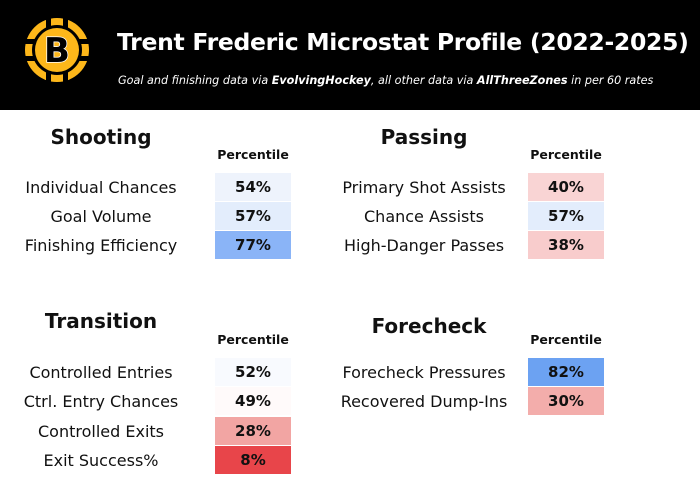 This screenshot has height=489, width=700. Describe the element at coordinates (253, 339) in the screenshot. I see `percentile-header-transition: Percentile` at that location.